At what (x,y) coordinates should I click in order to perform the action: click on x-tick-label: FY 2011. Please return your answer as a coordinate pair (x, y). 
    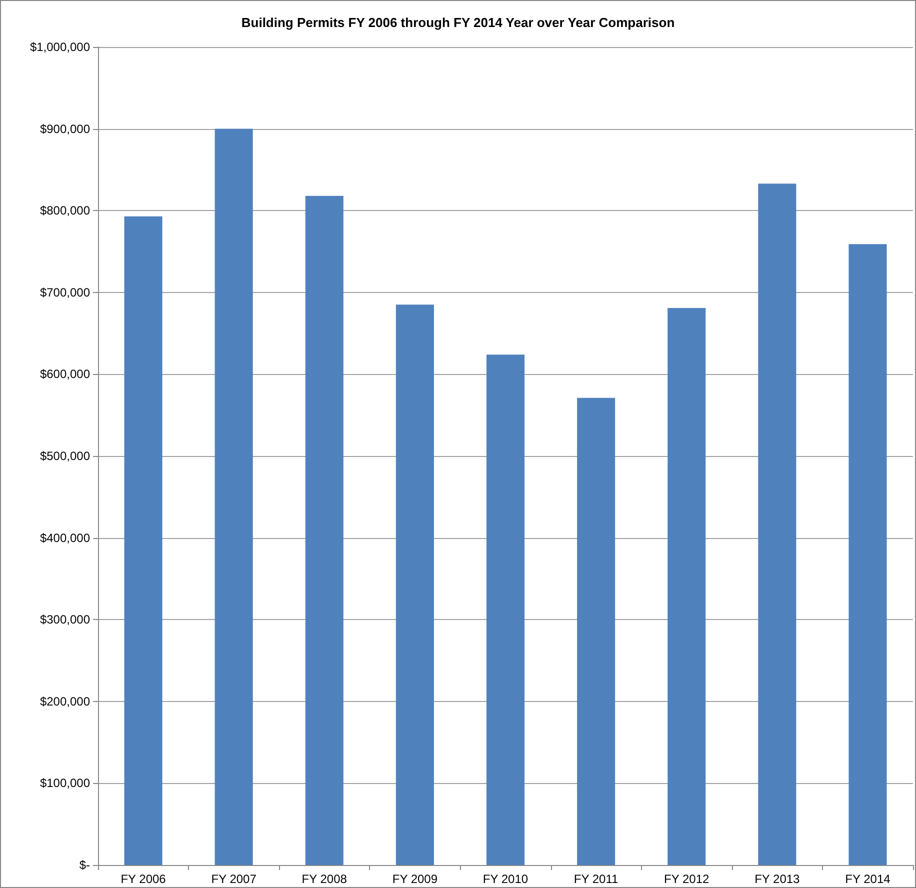
    Looking at the image, I should click on (596, 879).